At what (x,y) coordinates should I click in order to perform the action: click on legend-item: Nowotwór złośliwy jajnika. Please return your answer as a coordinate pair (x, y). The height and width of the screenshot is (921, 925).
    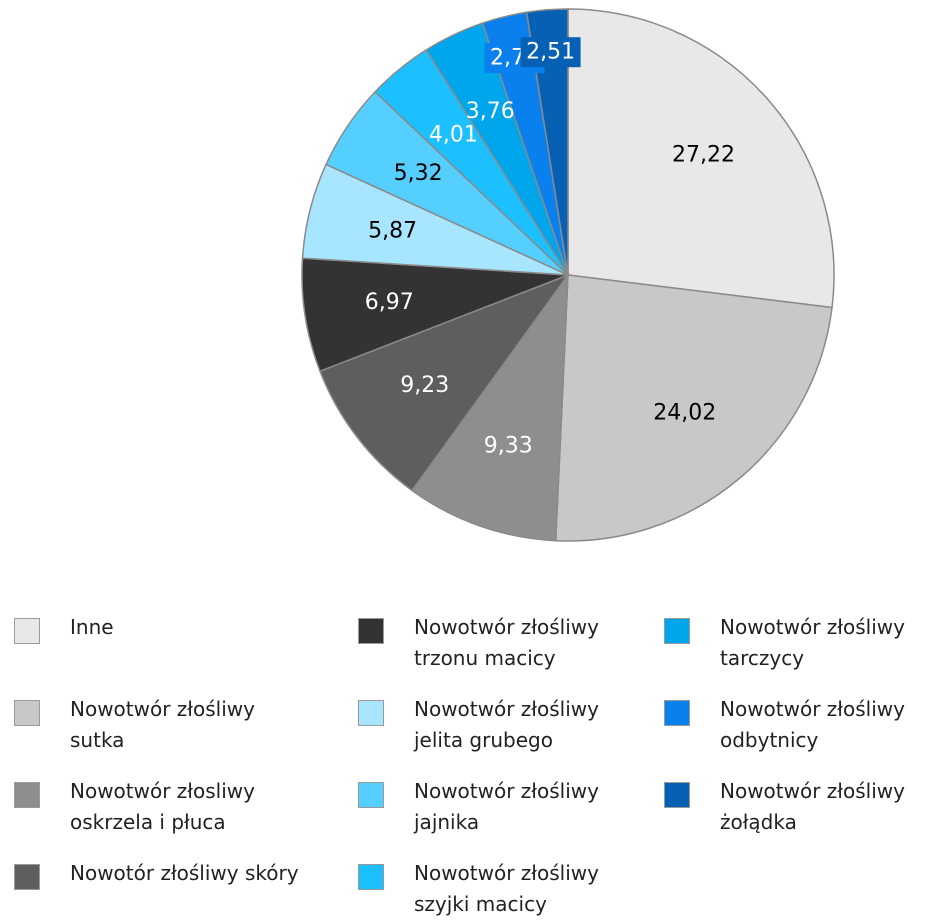
    Looking at the image, I should click on (478, 807).